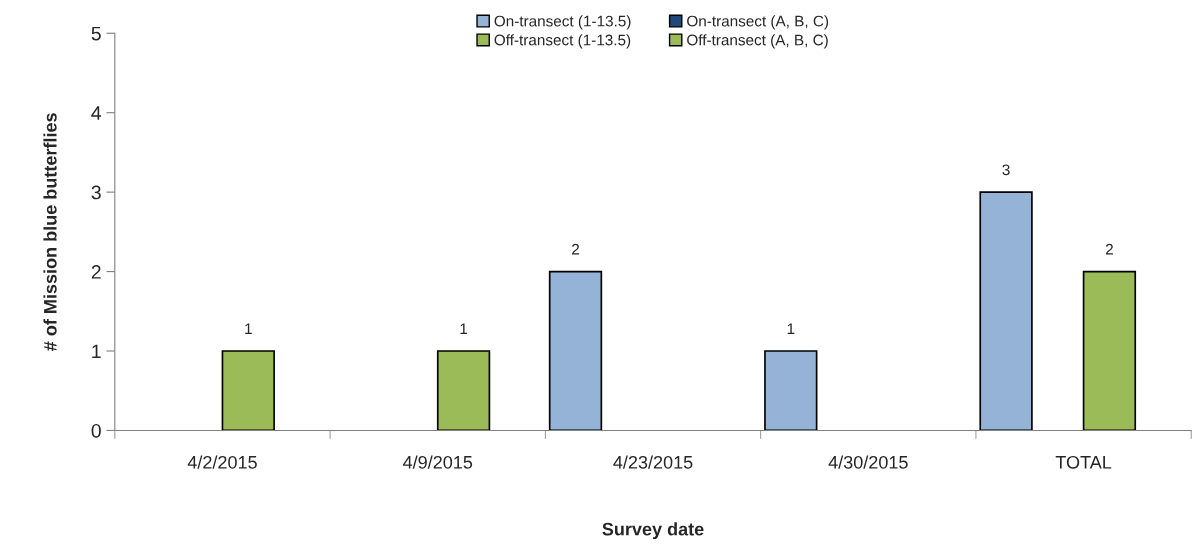  I want to click on x-tick-label: TOTAL, so click(1083, 462).